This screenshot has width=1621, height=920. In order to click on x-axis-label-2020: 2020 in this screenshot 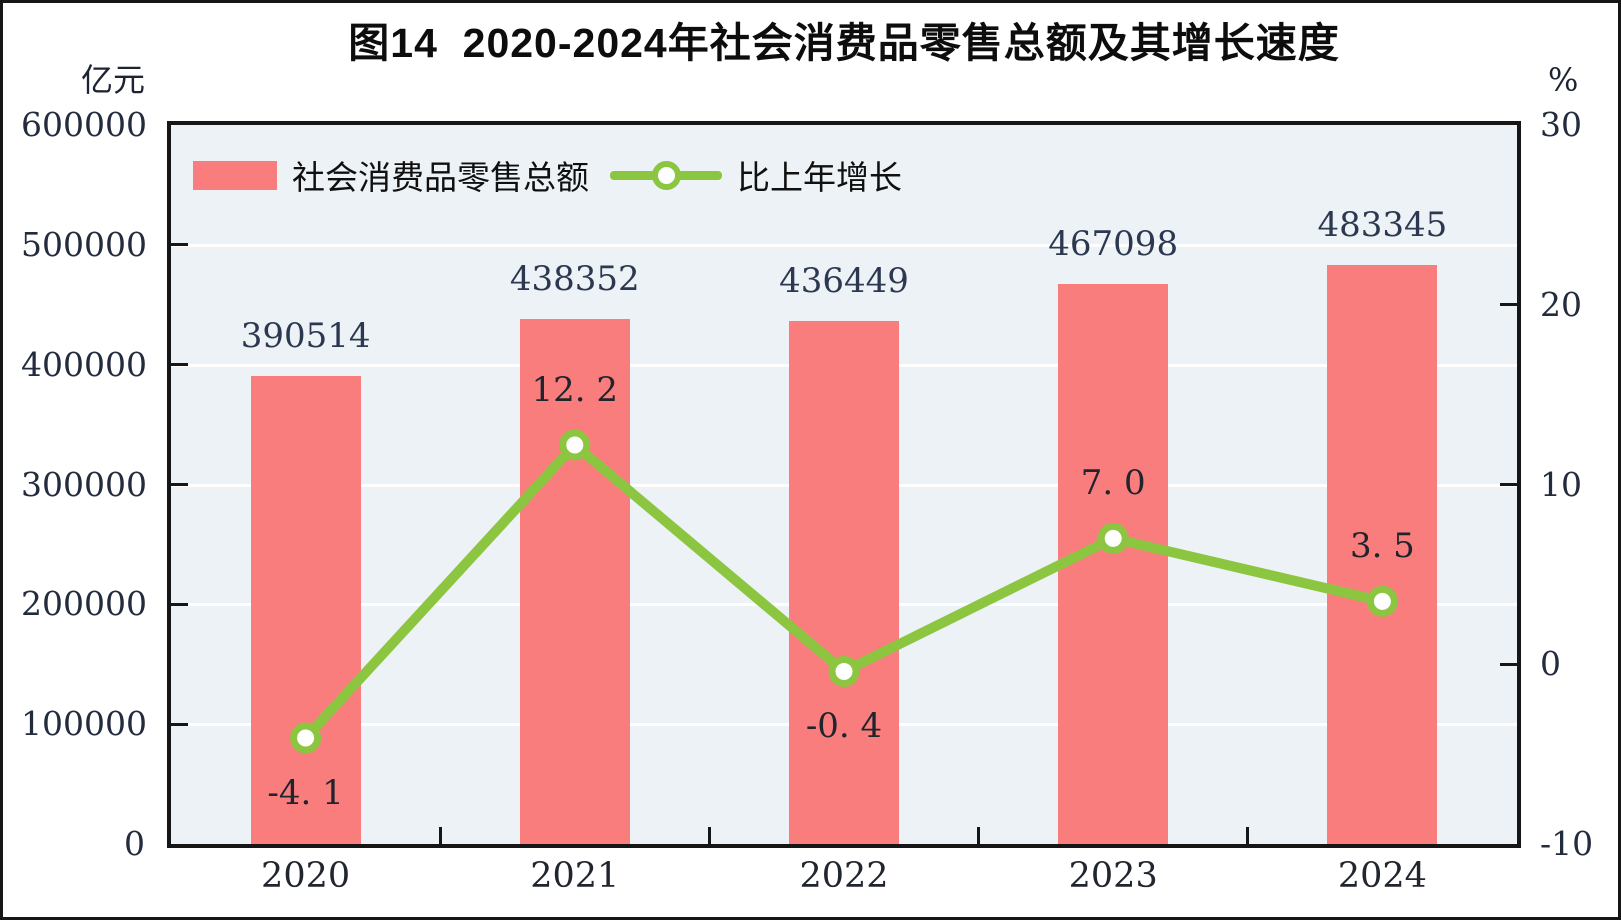, I will do `click(306, 876)`.